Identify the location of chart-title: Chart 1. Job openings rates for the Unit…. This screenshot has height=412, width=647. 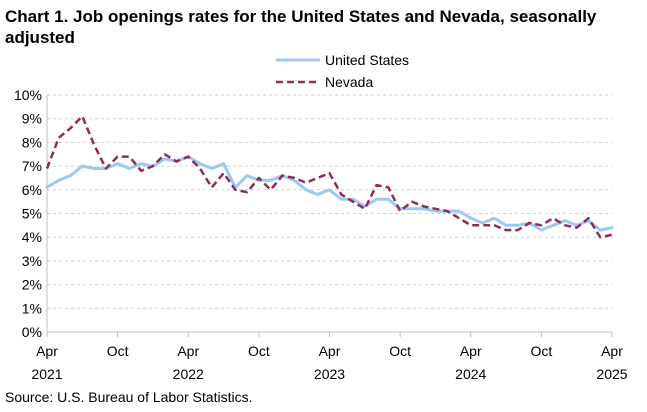
(301, 27).